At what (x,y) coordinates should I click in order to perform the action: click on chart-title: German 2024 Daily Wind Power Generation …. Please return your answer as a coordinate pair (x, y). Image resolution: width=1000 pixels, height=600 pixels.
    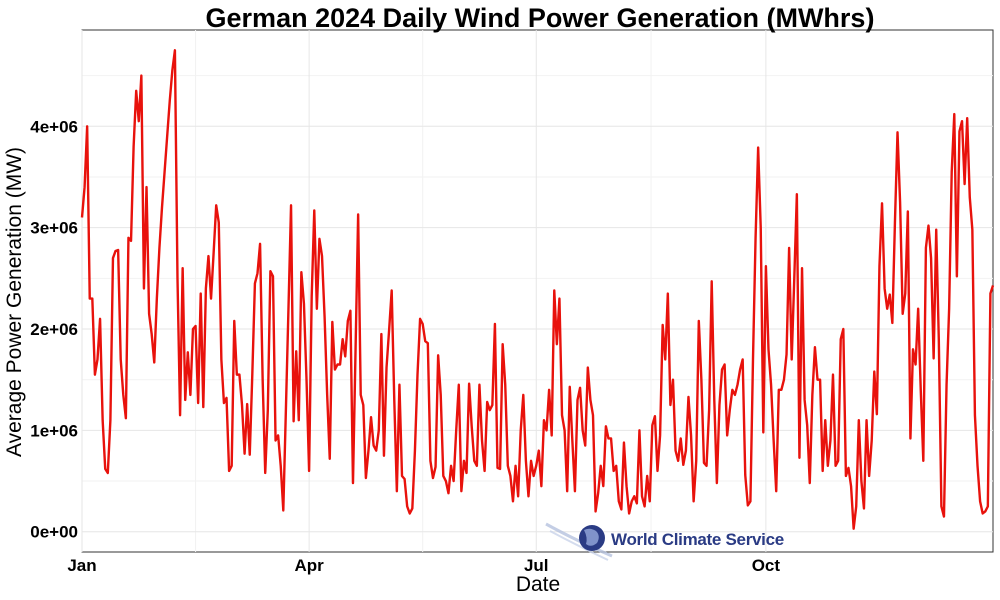
    Looking at the image, I should click on (540, 18).